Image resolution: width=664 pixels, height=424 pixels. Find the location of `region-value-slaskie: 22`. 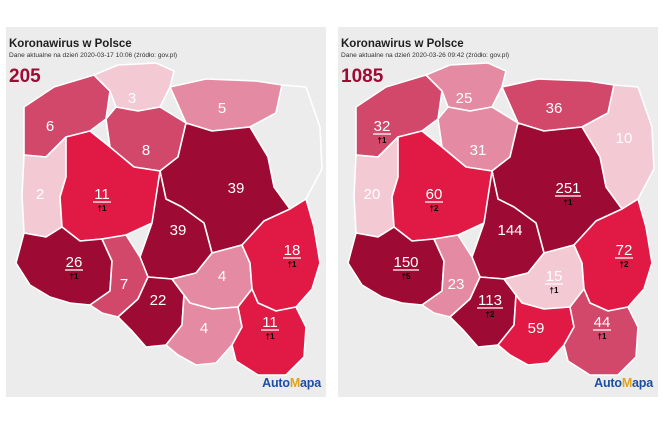

region-value-slaskie: 22 is located at coordinates (158, 300).